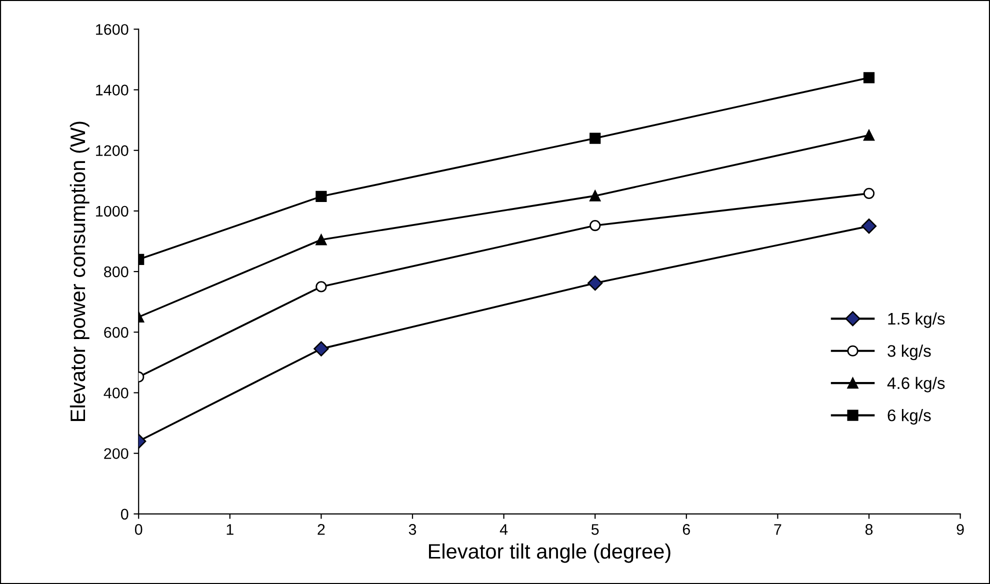  What do you see at coordinates (916, 320) in the screenshot?
I see `legend-label: 1.5 kg/s` at bounding box center [916, 320].